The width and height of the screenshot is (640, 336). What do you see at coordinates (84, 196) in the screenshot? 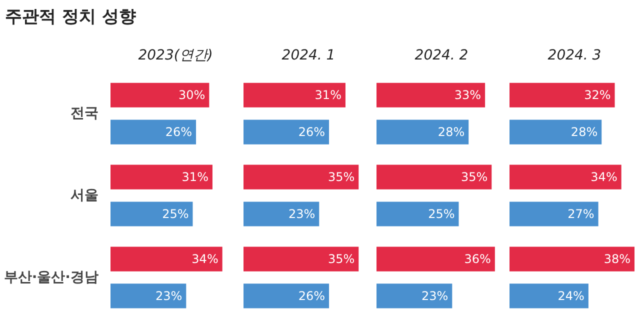
I see `y-tick-label: 서울` at bounding box center [84, 196].